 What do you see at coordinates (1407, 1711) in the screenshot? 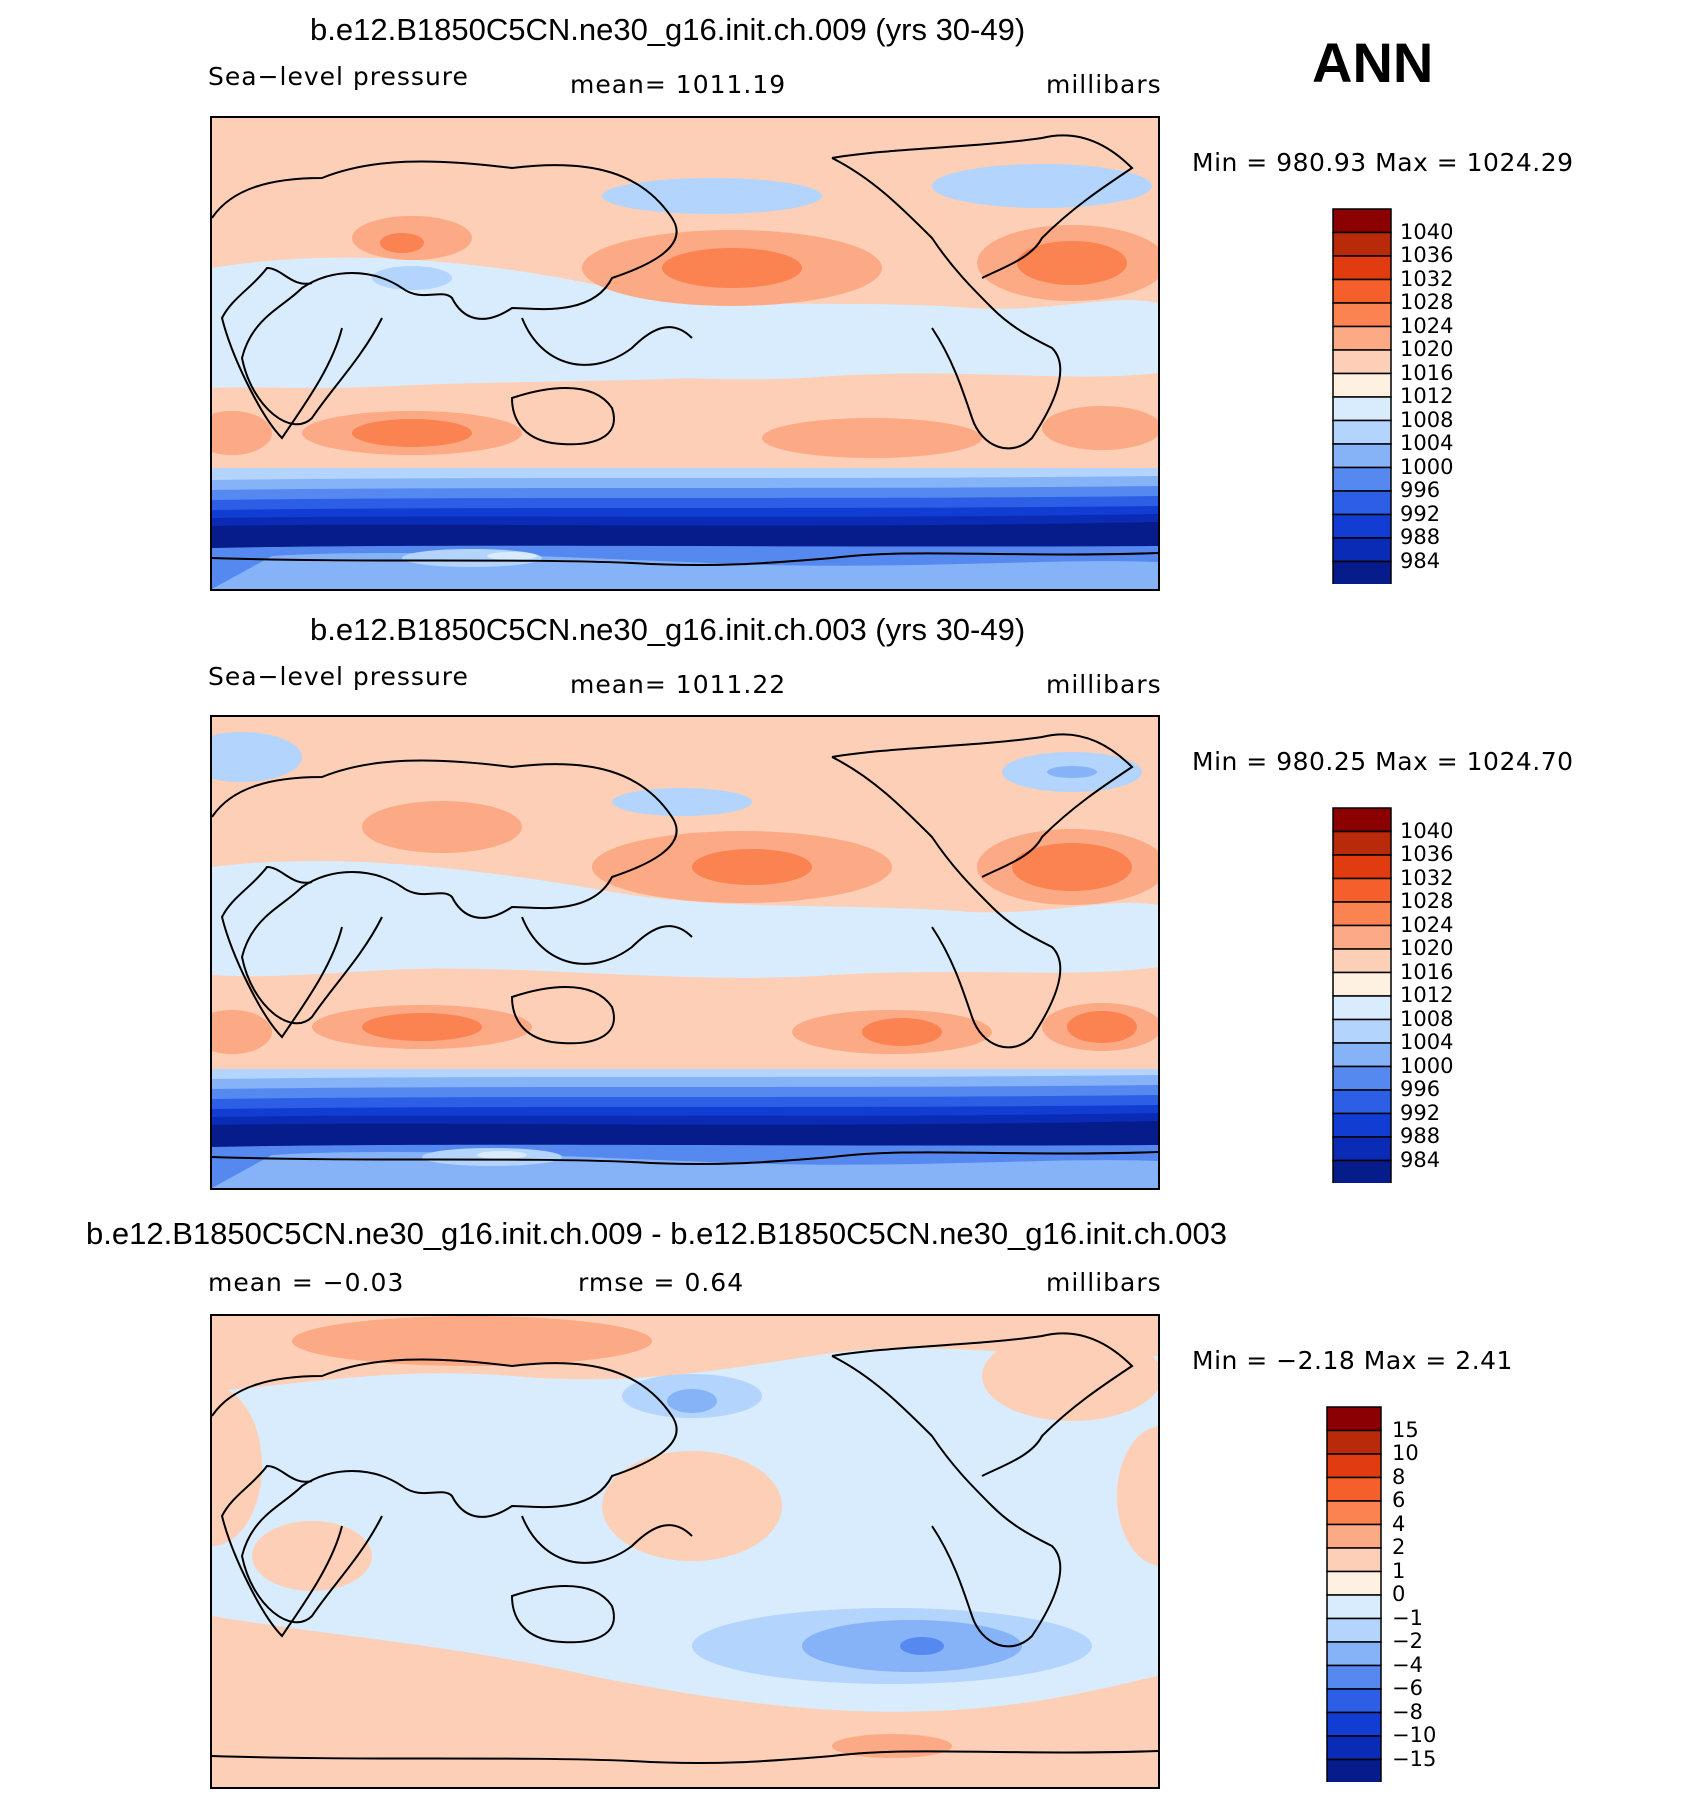
I see `colorbar-tick-label: −8` at bounding box center [1407, 1711].